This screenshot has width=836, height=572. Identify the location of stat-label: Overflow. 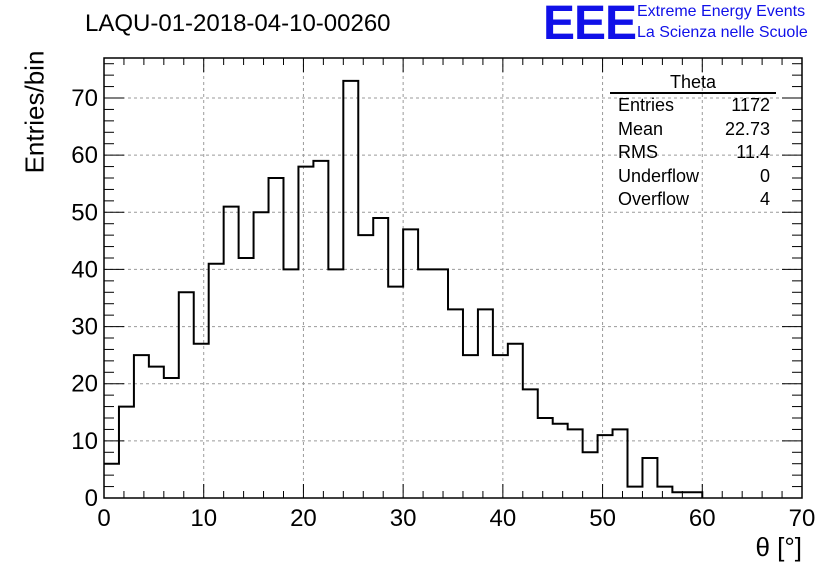
(654, 199).